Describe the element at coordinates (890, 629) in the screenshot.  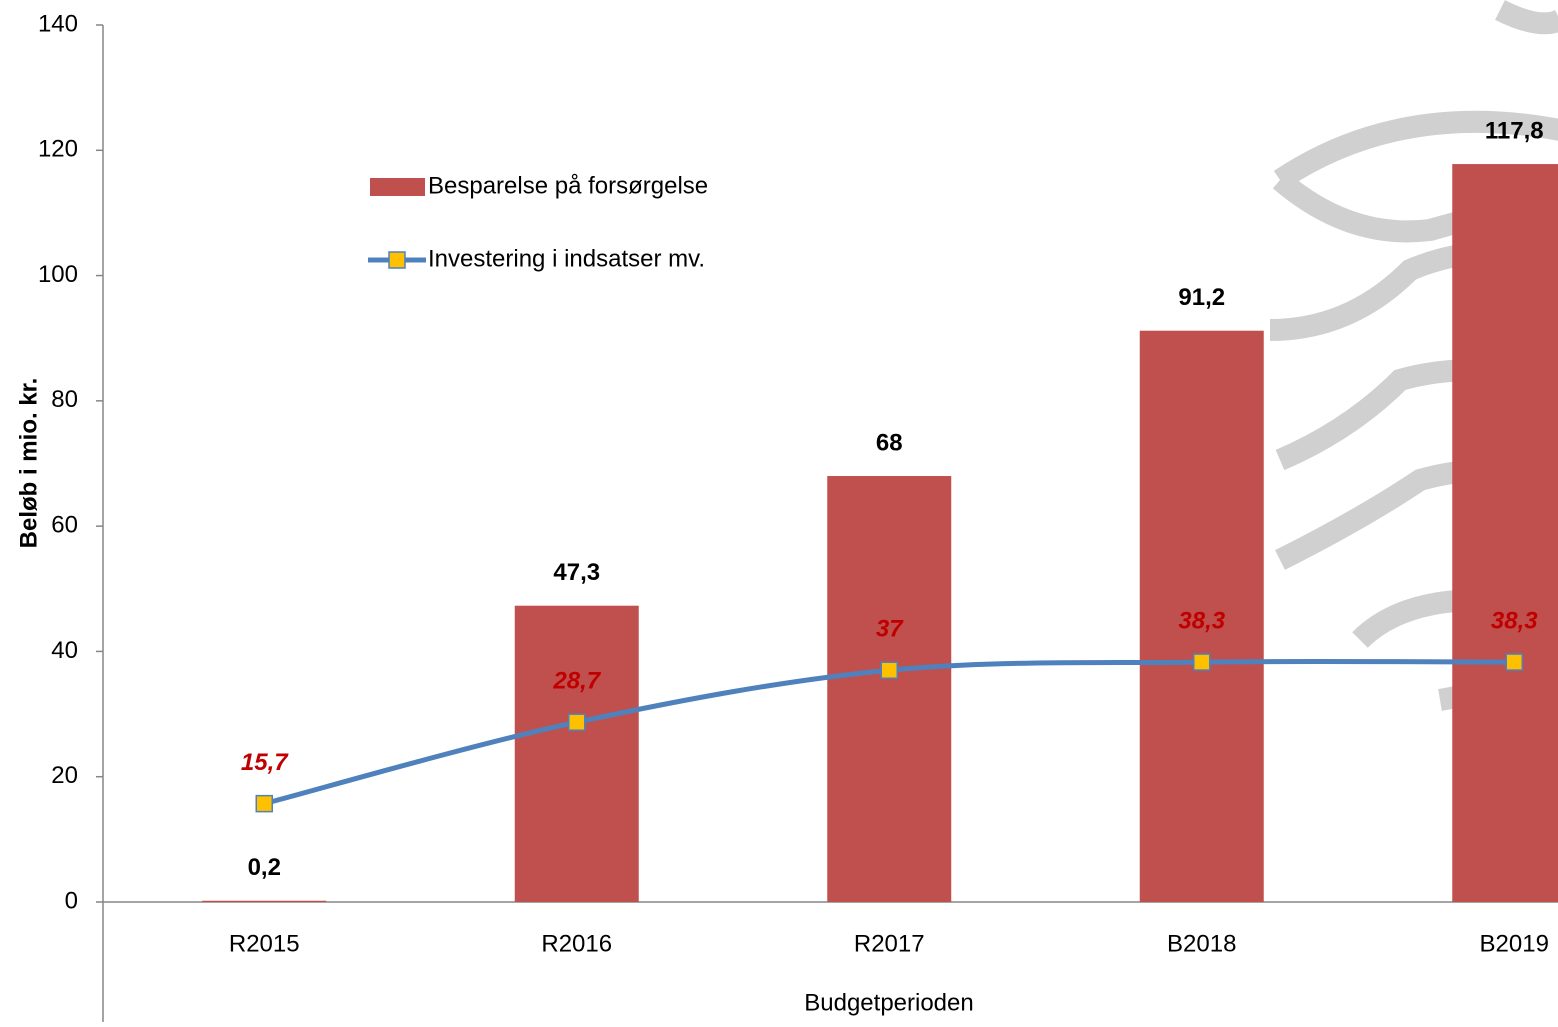
I see `line-value-label: 37` at that location.